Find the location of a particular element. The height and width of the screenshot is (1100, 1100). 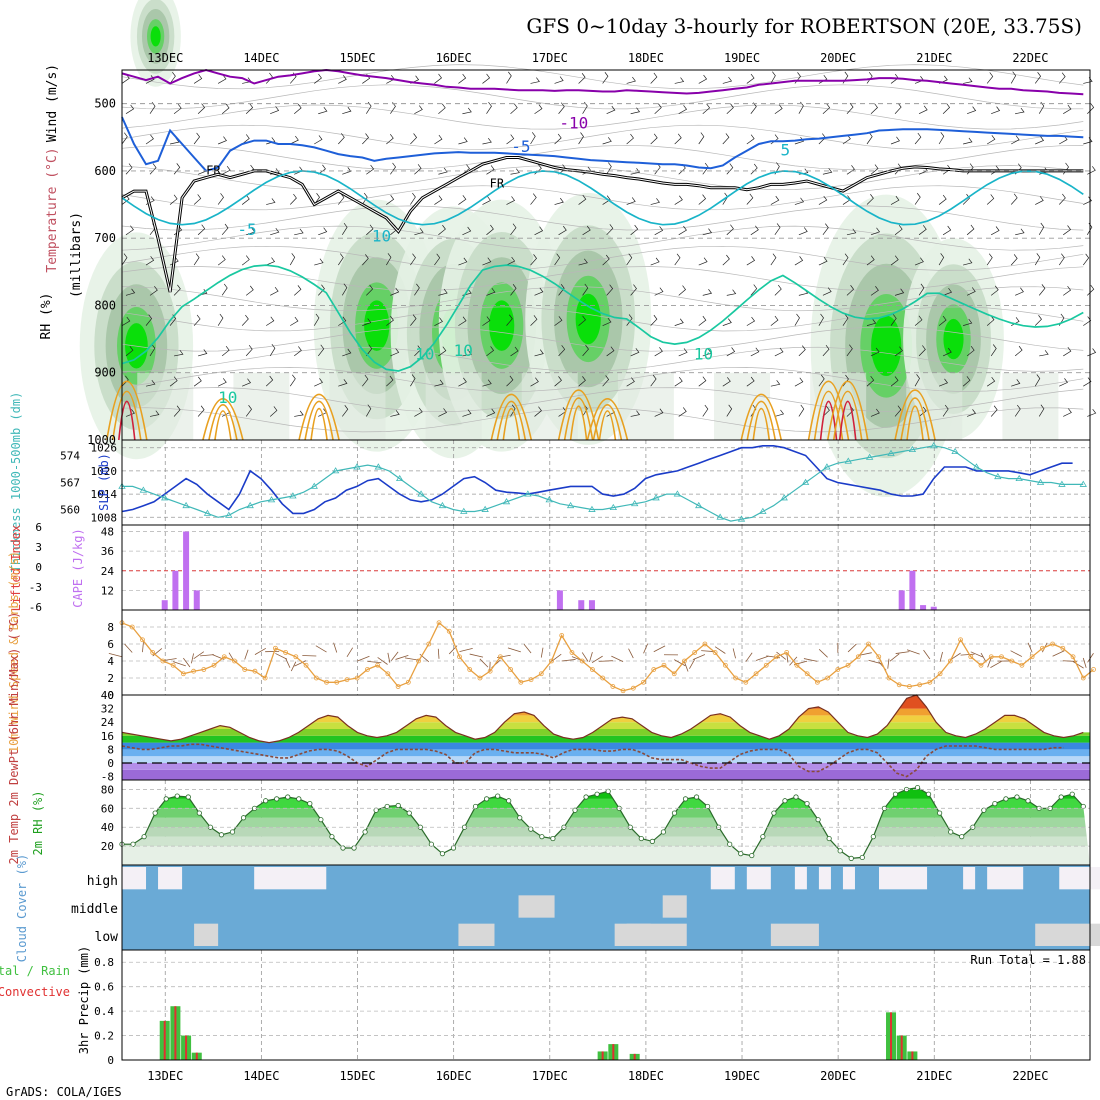

cape-bar is located at coordinates (186, 570).